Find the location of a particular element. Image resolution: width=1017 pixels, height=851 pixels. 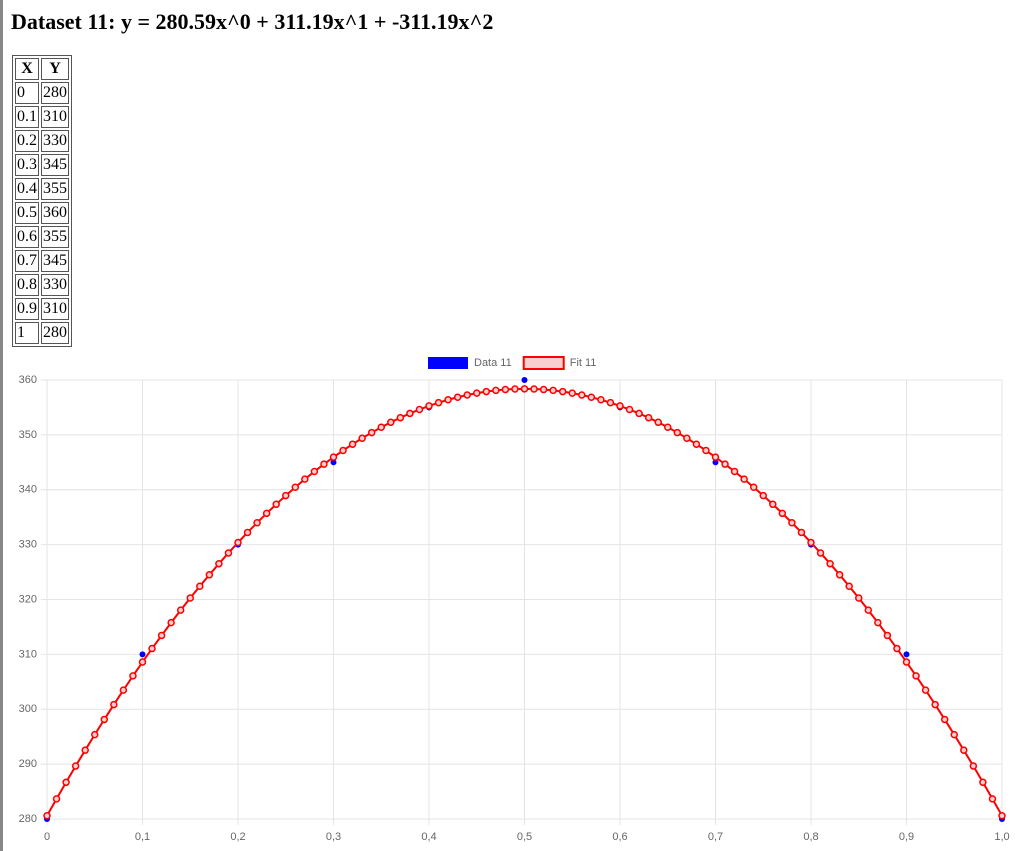

table-cell: 0.7 is located at coordinates (27, 261).